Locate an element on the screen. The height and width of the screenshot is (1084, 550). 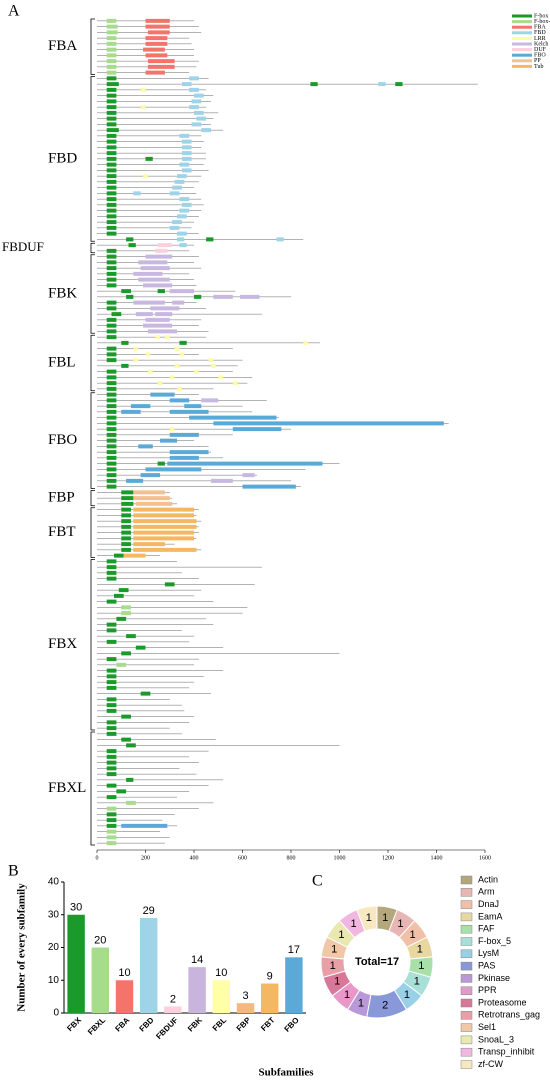
group-label: FBO is located at coordinates (62, 440).